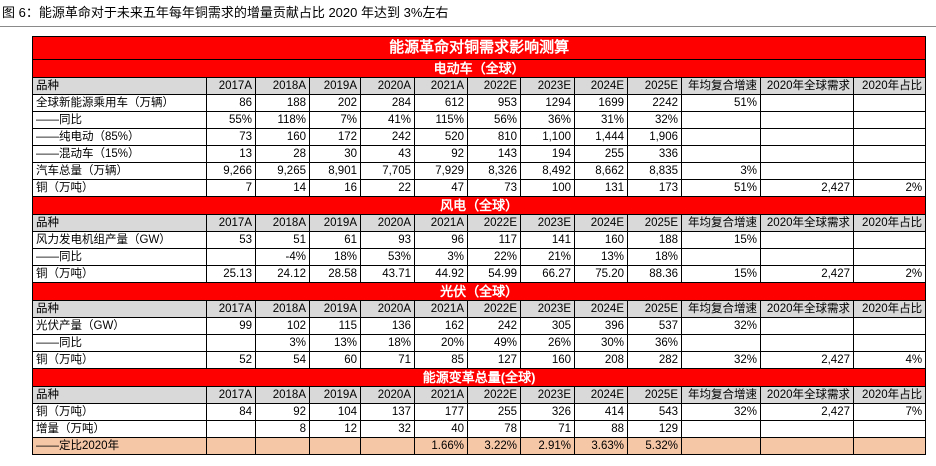 The height and width of the screenshot is (466, 936). I want to click on table-cell: 160, so click(601, 240).